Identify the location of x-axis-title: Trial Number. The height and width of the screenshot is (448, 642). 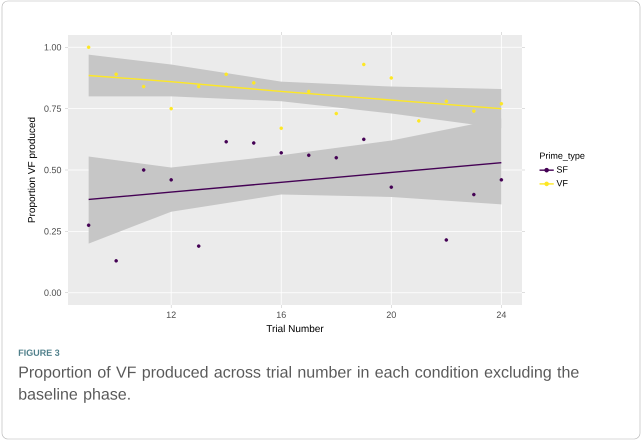
(295, 328).